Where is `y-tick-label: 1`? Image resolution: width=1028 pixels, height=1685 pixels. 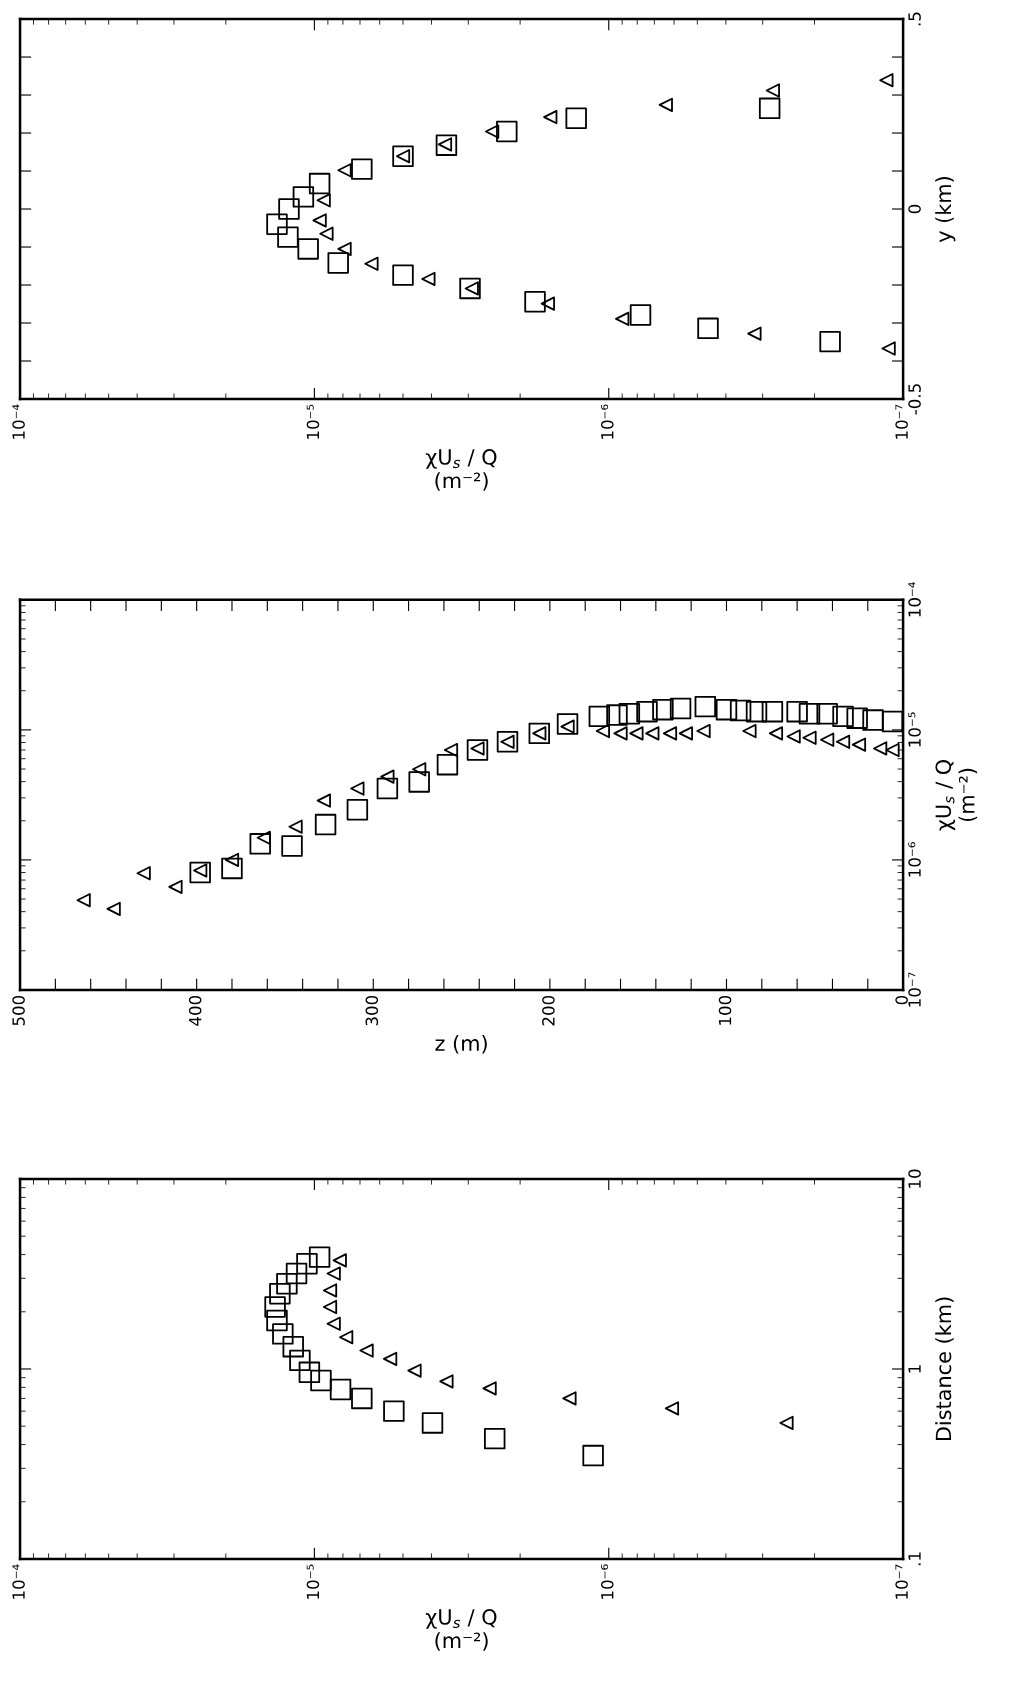
y-tick-label: 1 is located at coordinates (914, 1369).